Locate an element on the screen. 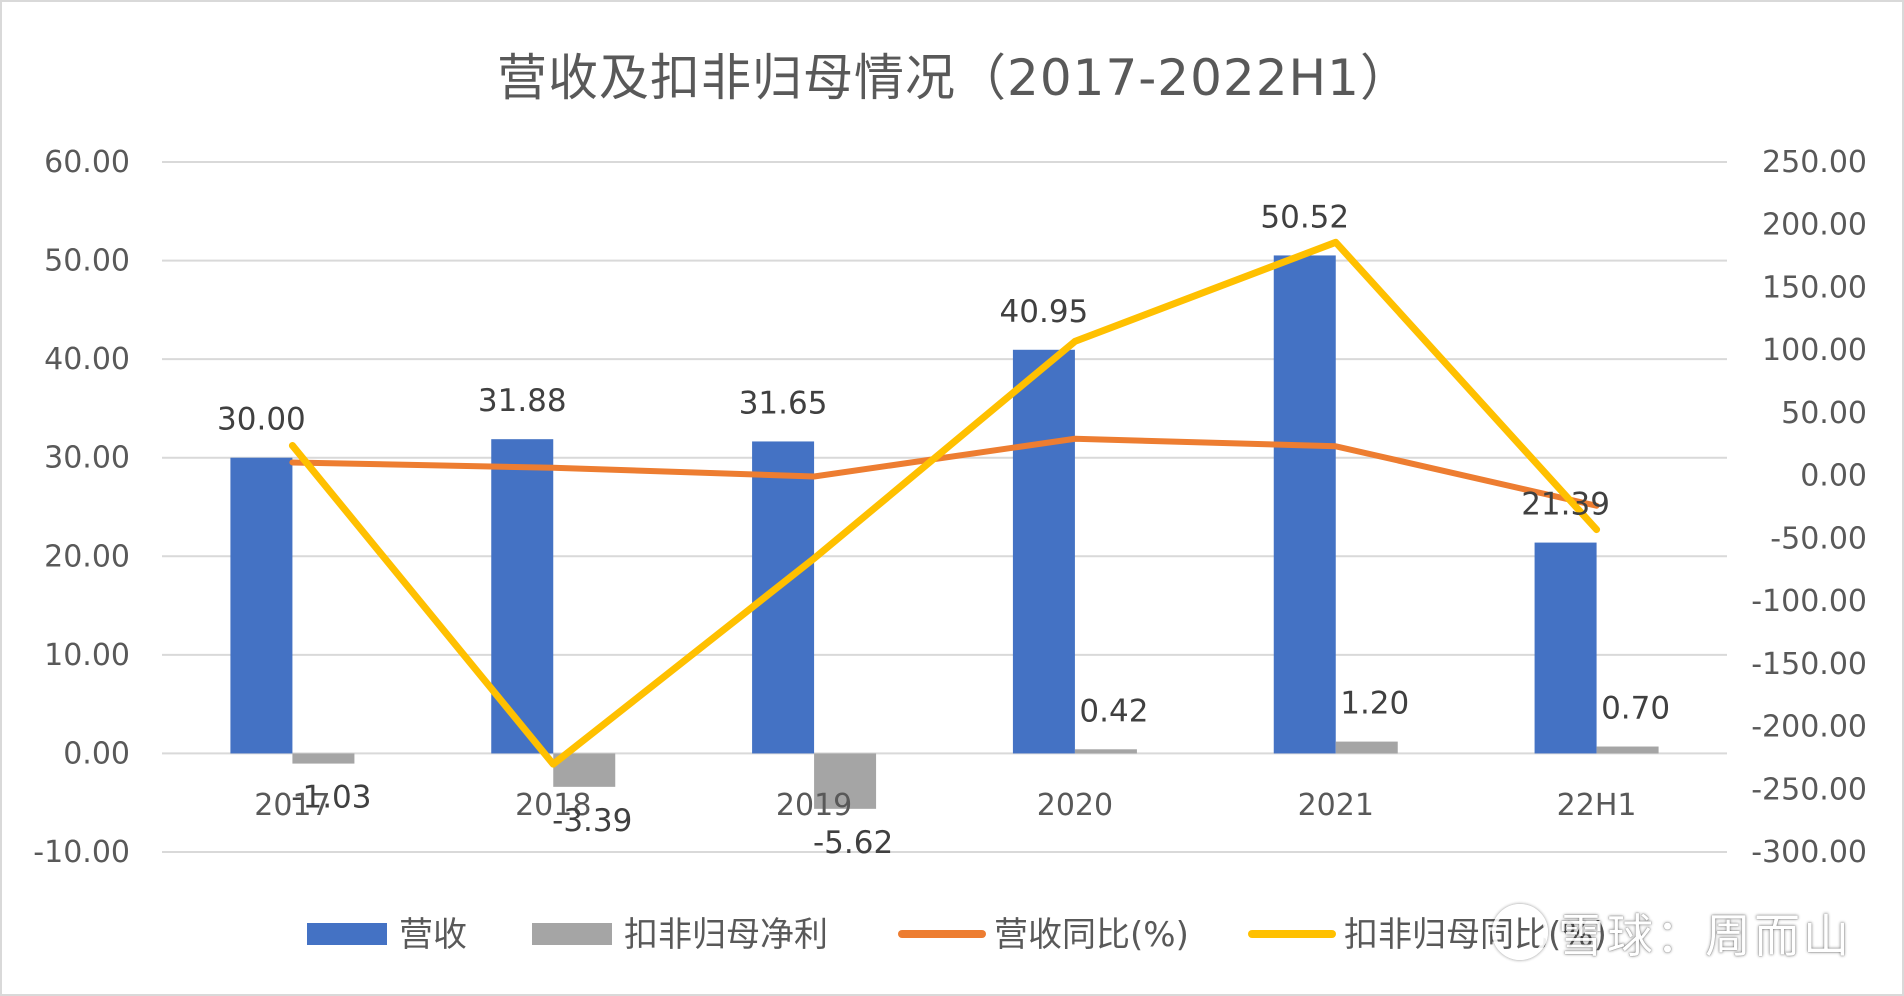 This screenshot has width=1904, height=996. right-axis-tick-label: 150.00 is located at coordinates (1814, 287).